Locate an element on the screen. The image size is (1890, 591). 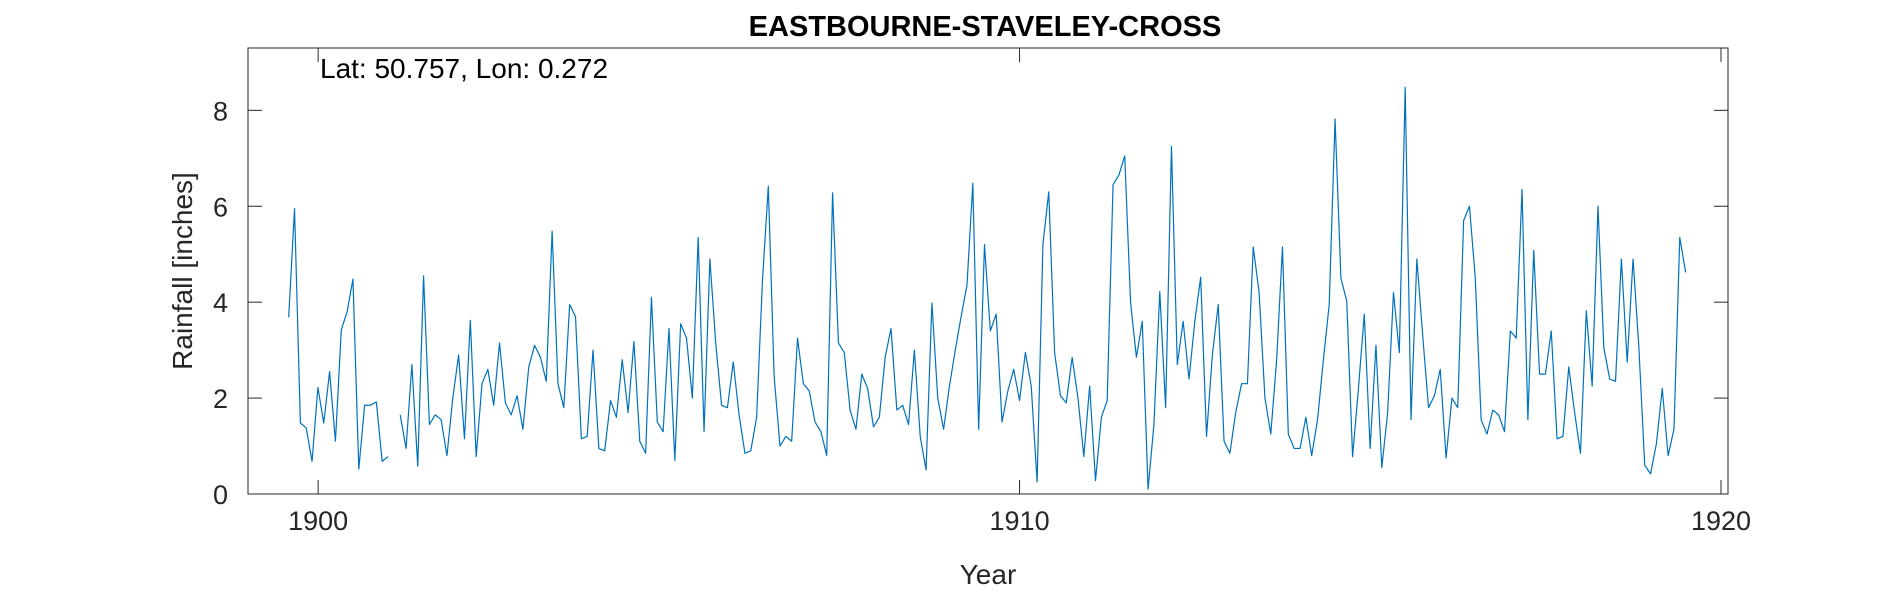
x-axis-label: Year is located at coordinates (988, 574).